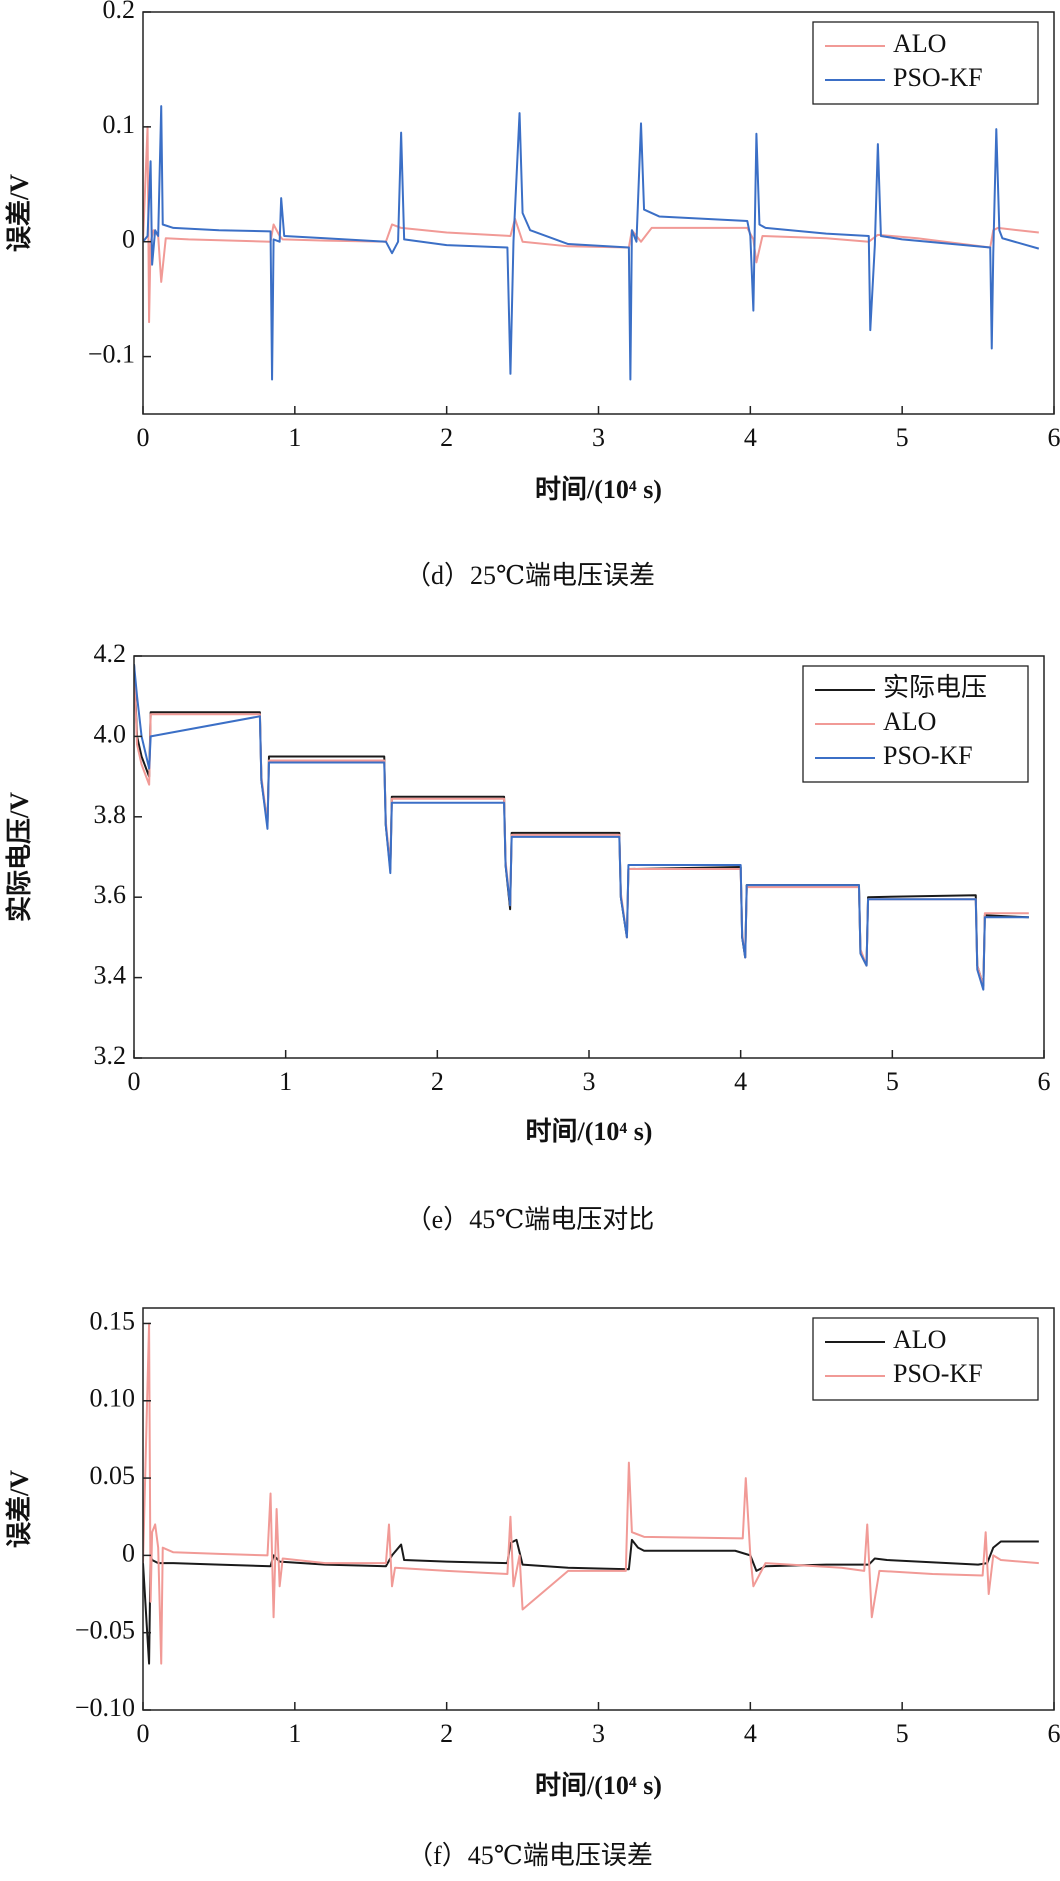 Image resolution: width=1060 pixels, height=1881 pixels. Describe the element at coordinates (110, 814) in the screenshot. I see `y-tick-label: 3.8` at that location.